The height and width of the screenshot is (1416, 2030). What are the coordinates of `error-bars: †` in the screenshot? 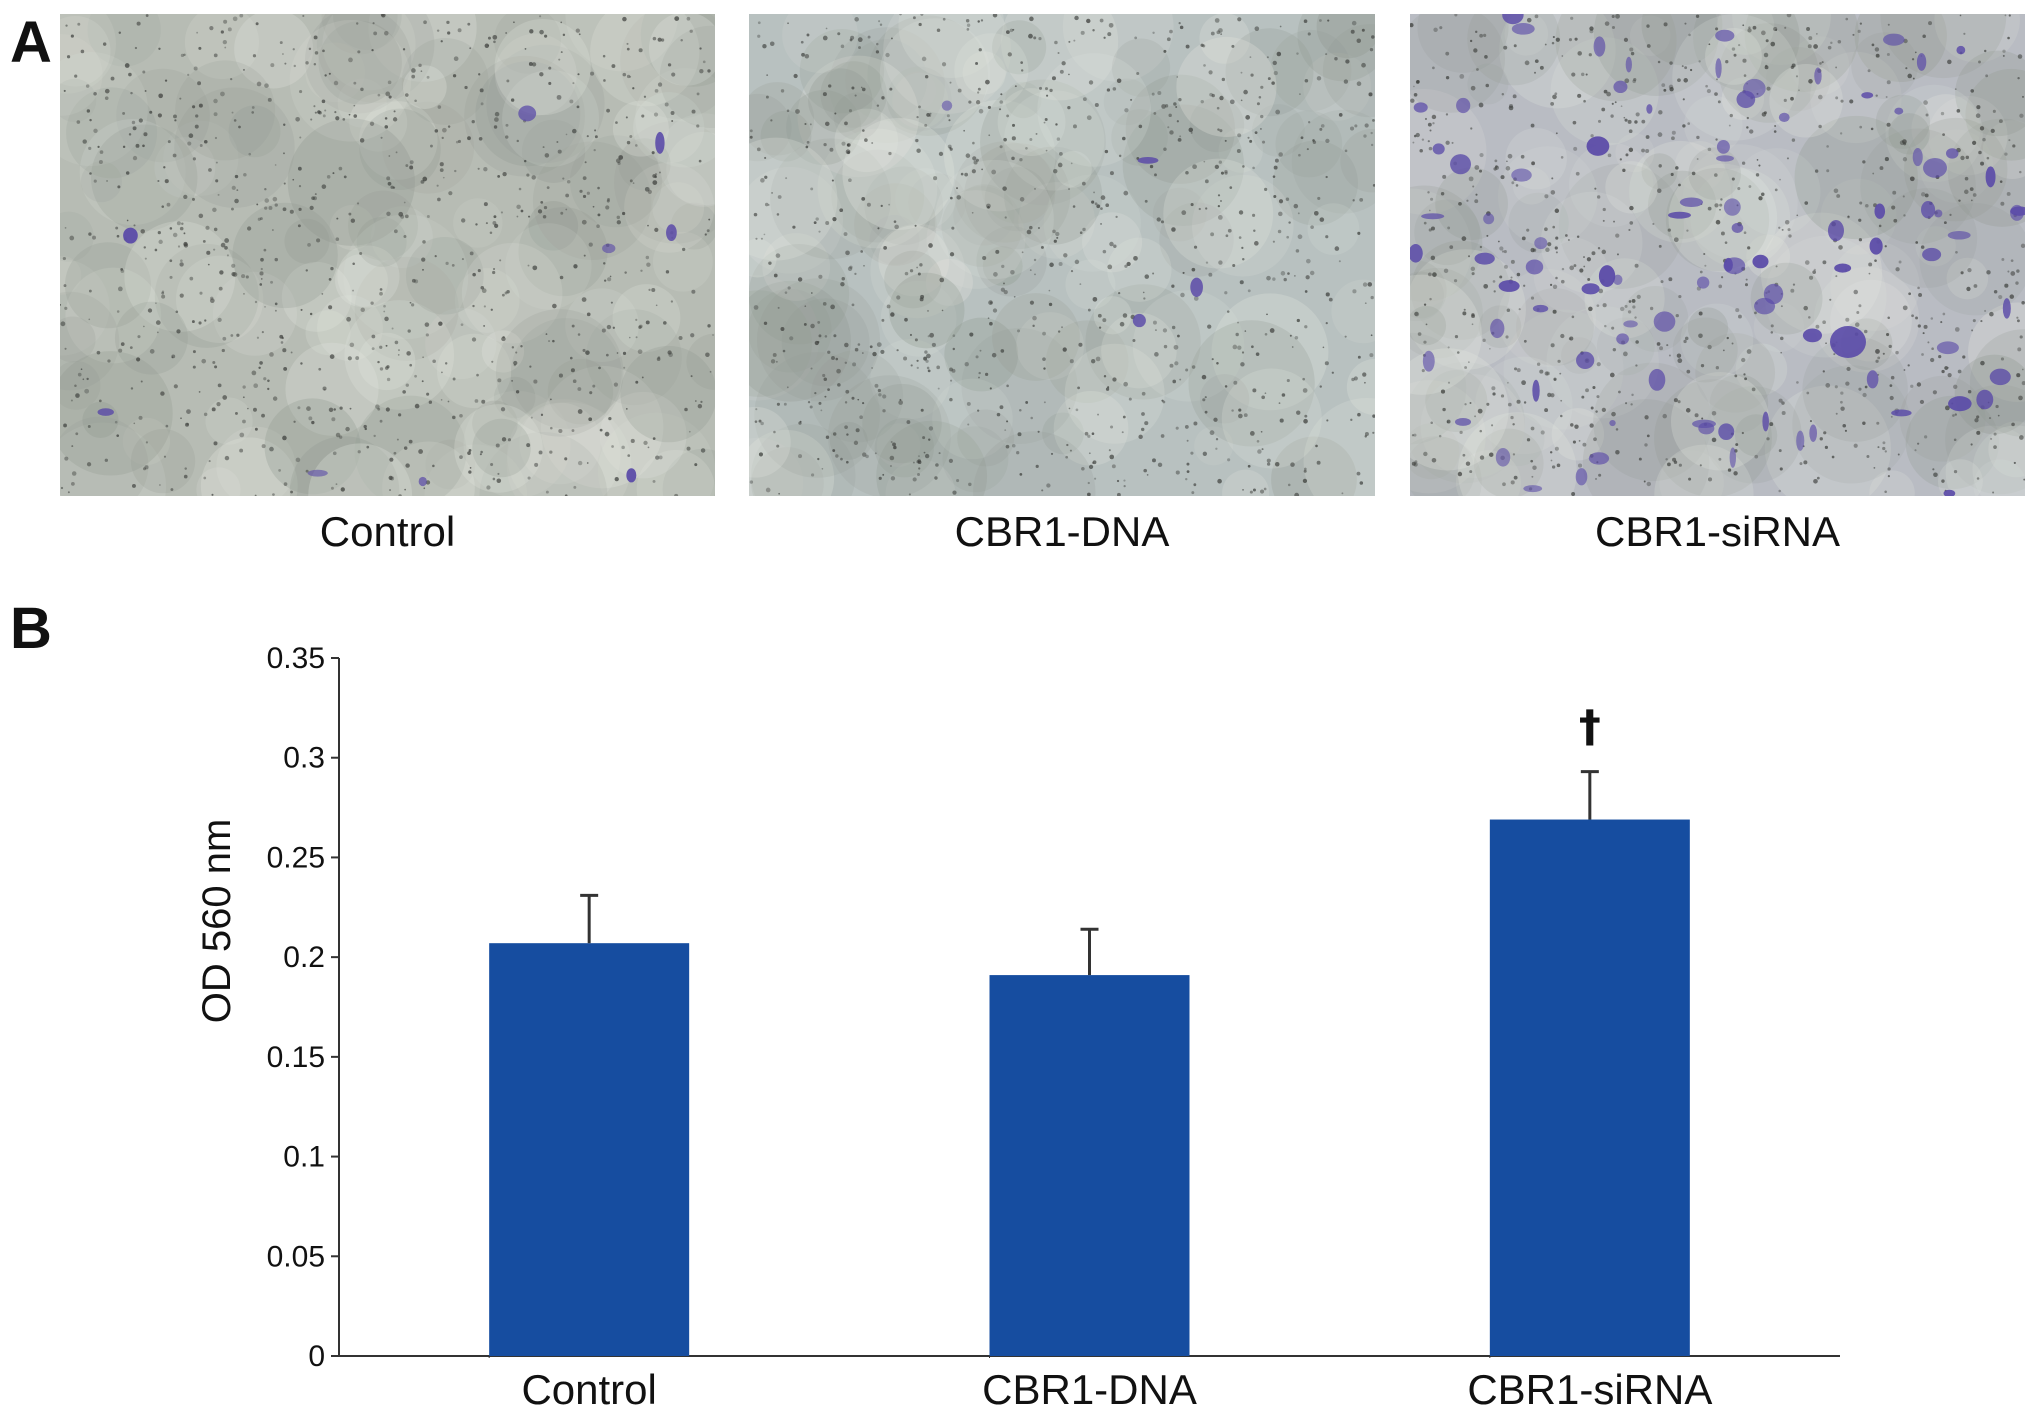 It's located at (1090, 839).